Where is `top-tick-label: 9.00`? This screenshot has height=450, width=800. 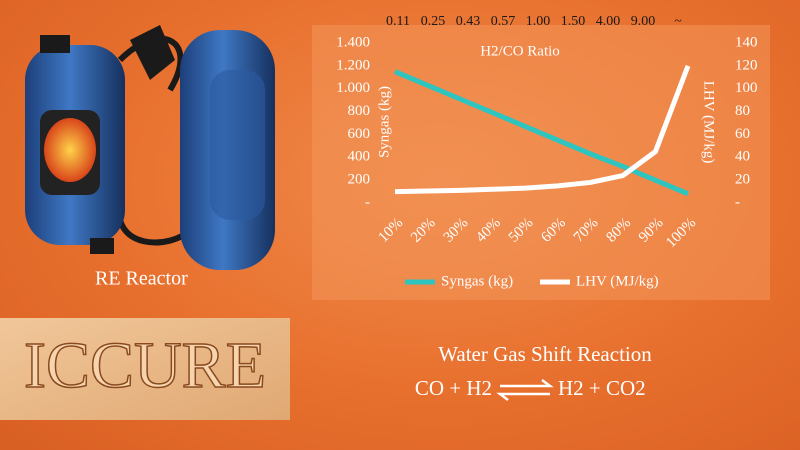 top-tick-label: 9.00 is located at coordinates (643, 21).